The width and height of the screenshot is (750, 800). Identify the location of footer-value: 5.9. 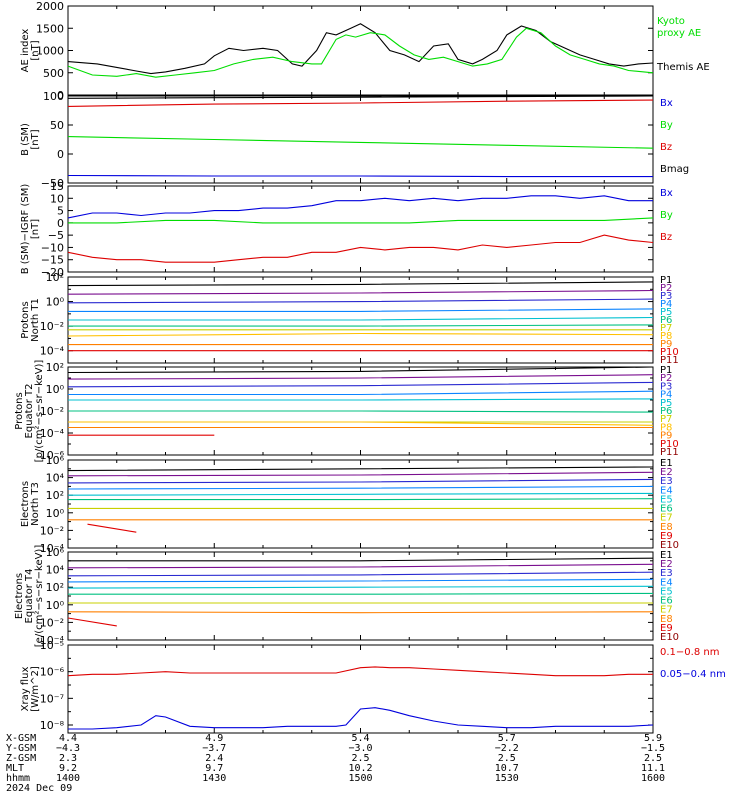
(653, 738).